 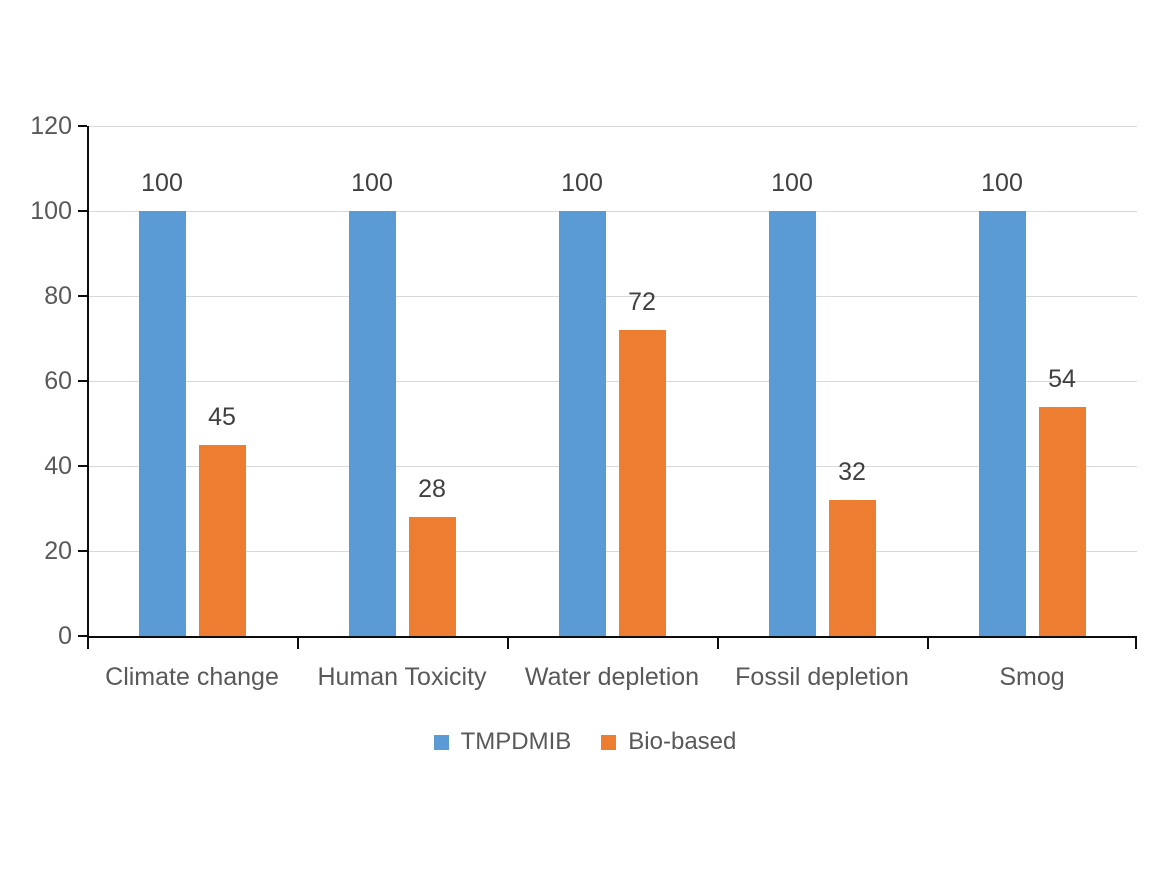 What do you see at coordinates (822, 677) in the screenshot?
I see `category-label-fossil-depletion: Fossil depletion` at bounding box center [822, 677].